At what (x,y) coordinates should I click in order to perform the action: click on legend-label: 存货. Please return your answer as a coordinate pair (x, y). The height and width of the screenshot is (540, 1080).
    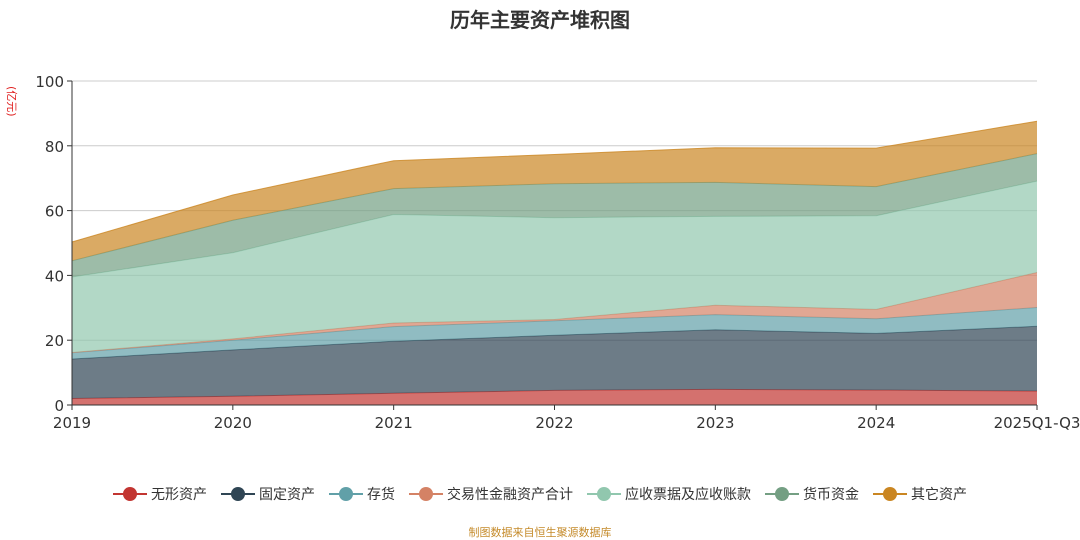
    Looking at the image, I should click on (381, 495).